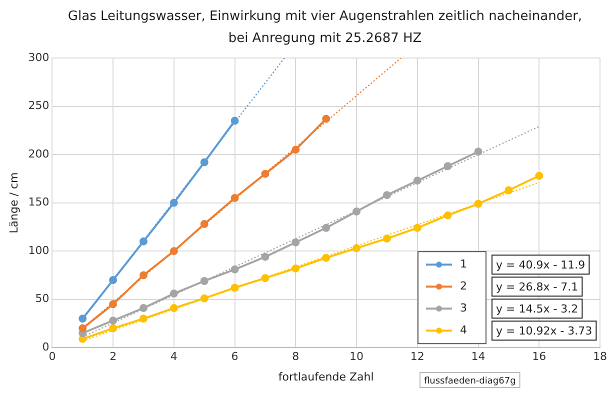 This screenshot has width=614, height=398. Describe the element at coordinates (537, 287) in the screenshot. I see `annotation: y = 26.8x - 7.1` at that location.